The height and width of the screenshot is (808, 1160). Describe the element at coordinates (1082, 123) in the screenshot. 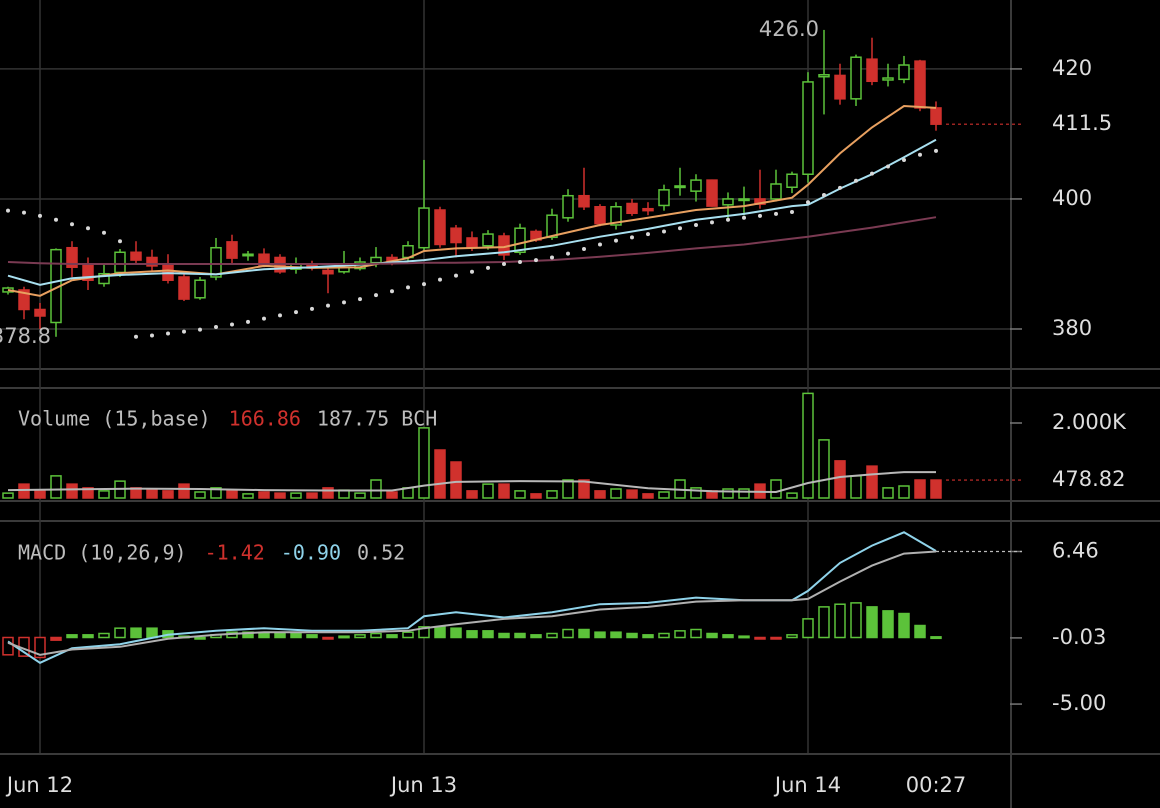

I see `last-price-label: 411.5` at that location.